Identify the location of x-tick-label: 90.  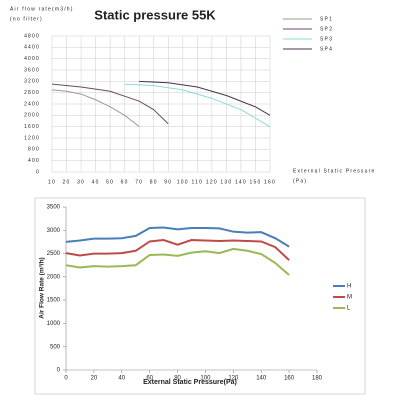
(168, 182).